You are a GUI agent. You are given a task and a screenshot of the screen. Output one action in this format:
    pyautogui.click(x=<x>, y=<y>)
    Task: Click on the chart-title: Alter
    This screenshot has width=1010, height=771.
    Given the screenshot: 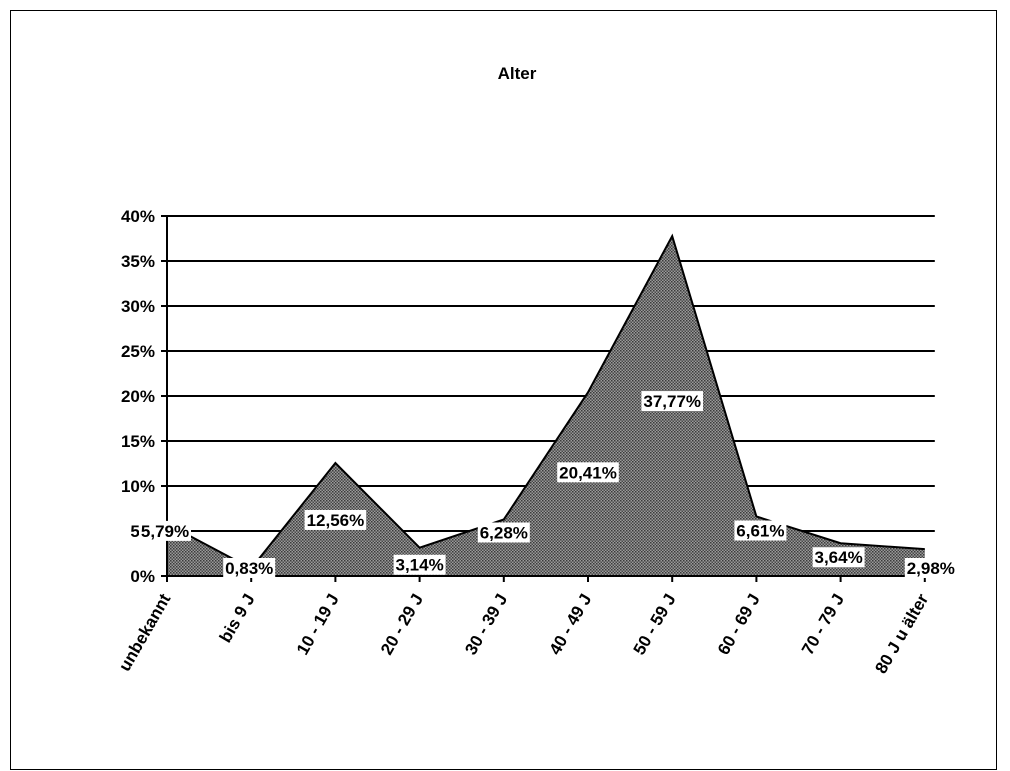 What is the action you would take?
    pyautogui.click(x=517, y=73)
    